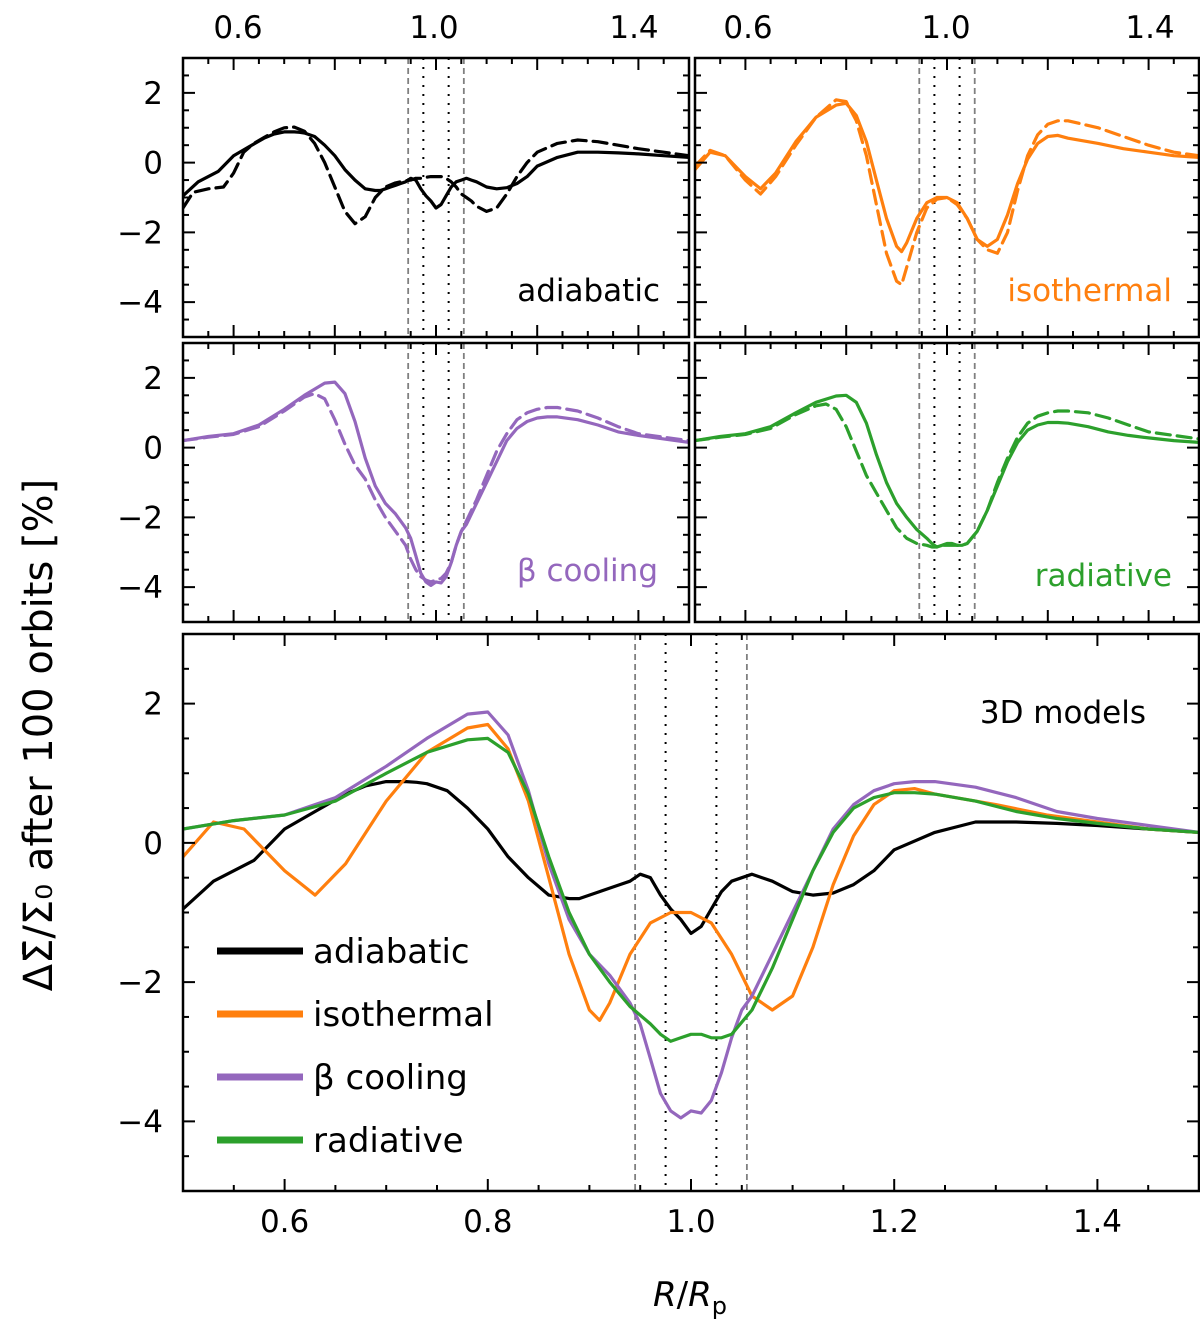  What do you see at coordinates (1063, 713) in the screenshot?
I see `panel-label: 3D models` at bounding box center [1063, 713].